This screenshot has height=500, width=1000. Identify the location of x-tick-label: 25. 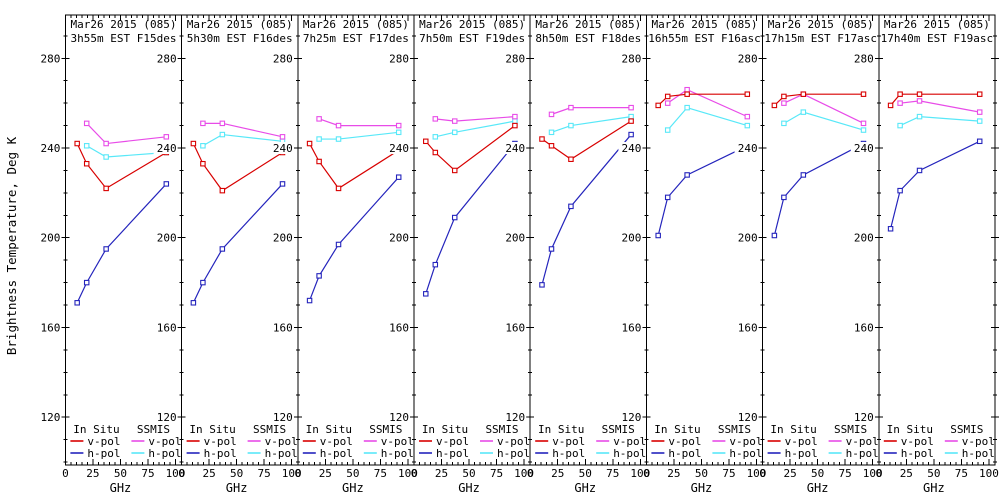
(557, 473).